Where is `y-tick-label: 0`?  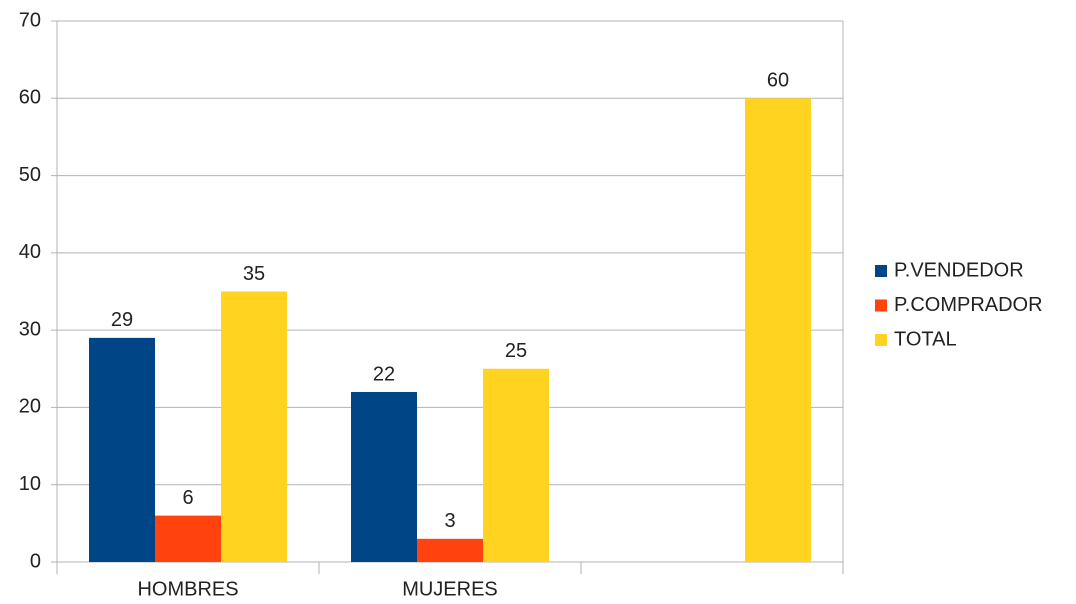
y-tick-label: 0 is located at coordinates (35, 561).